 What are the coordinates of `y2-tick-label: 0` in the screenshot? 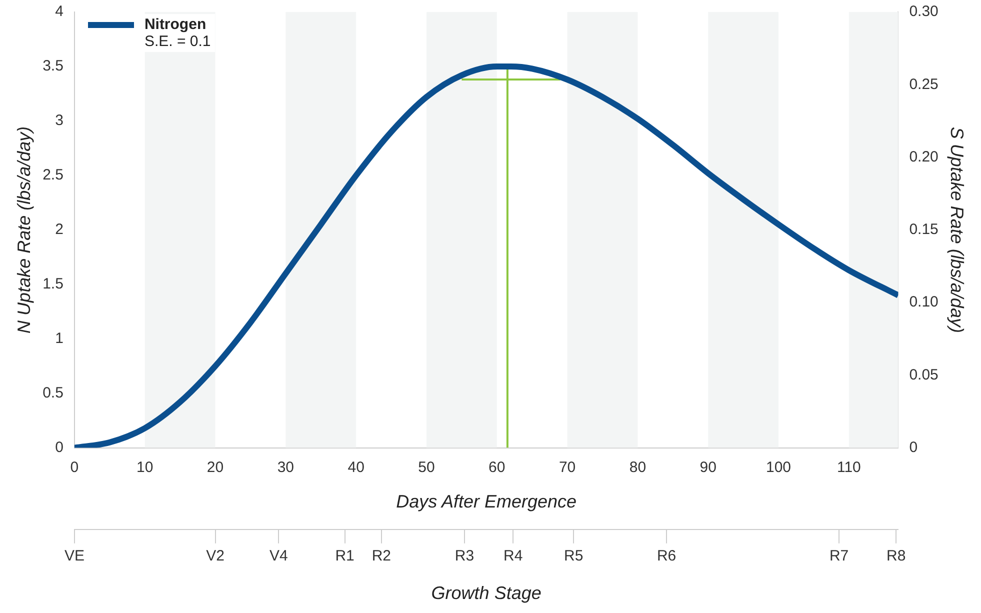 It's located at (913, 447).